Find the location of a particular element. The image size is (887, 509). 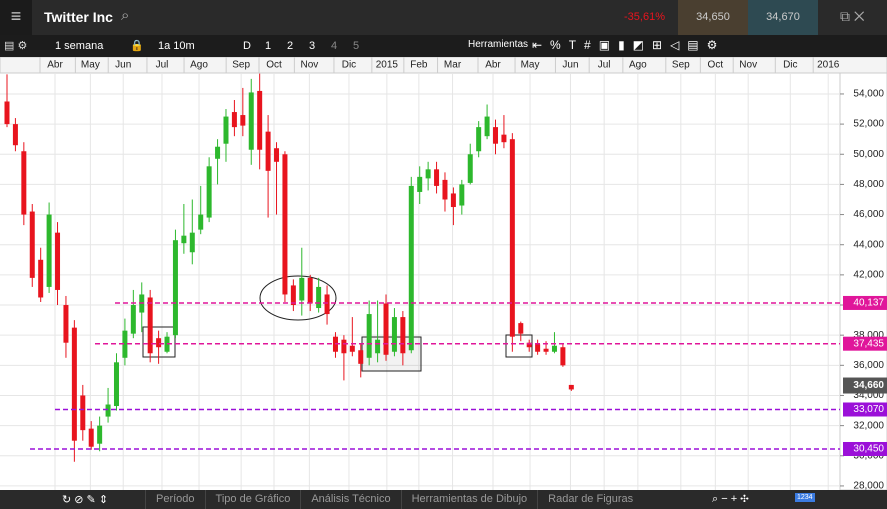

badge: 1234 is located at coordinates (805, 497).